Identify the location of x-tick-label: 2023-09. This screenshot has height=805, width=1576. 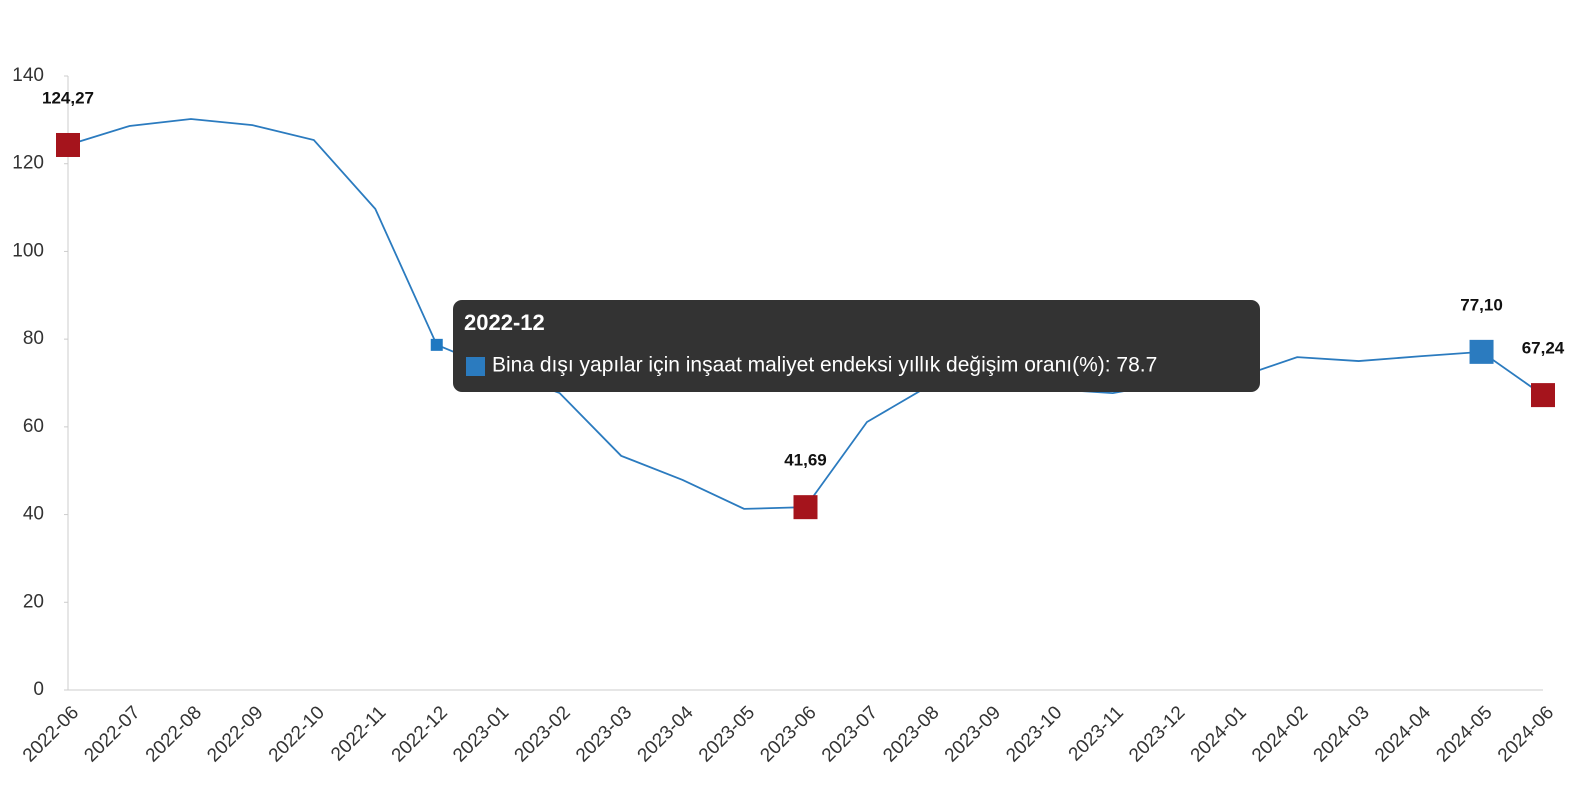
(973, 734).